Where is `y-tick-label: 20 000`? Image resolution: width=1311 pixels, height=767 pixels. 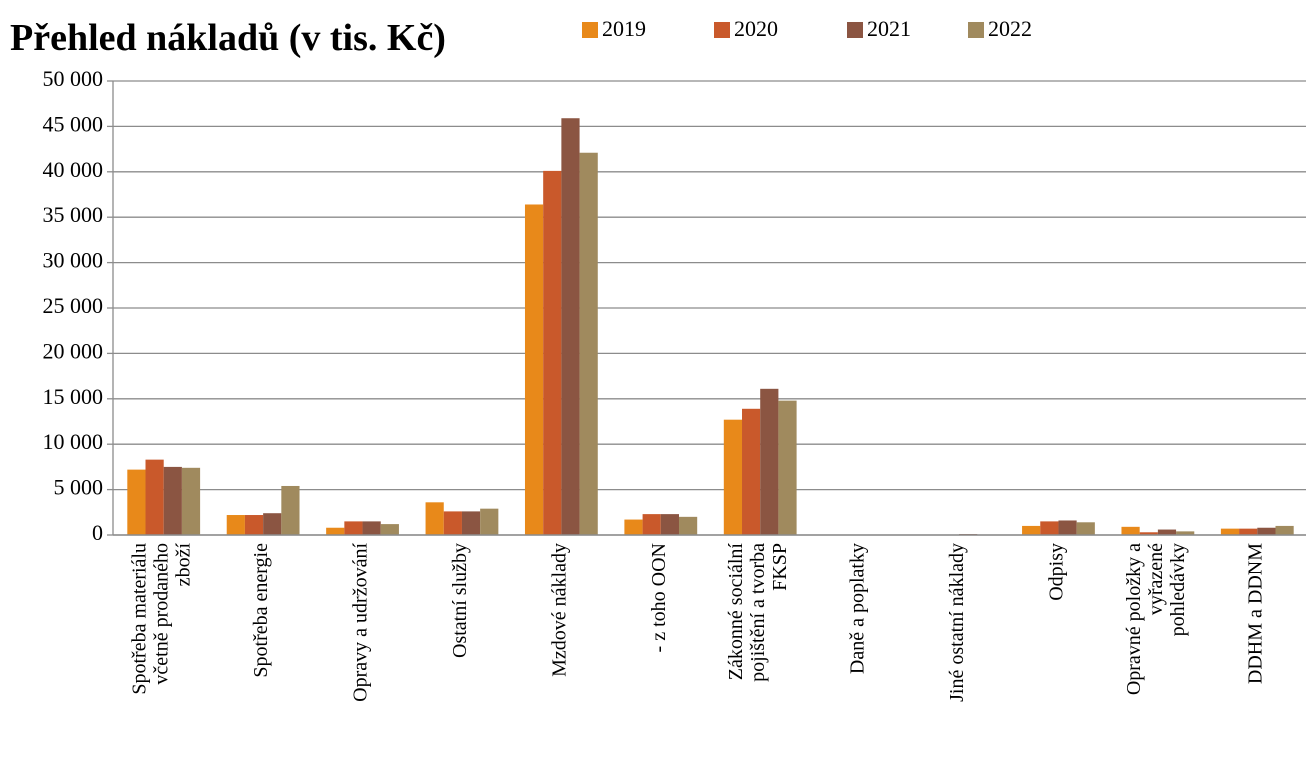
y-tick-label: 20 000 is located at coordinates (73, 350).